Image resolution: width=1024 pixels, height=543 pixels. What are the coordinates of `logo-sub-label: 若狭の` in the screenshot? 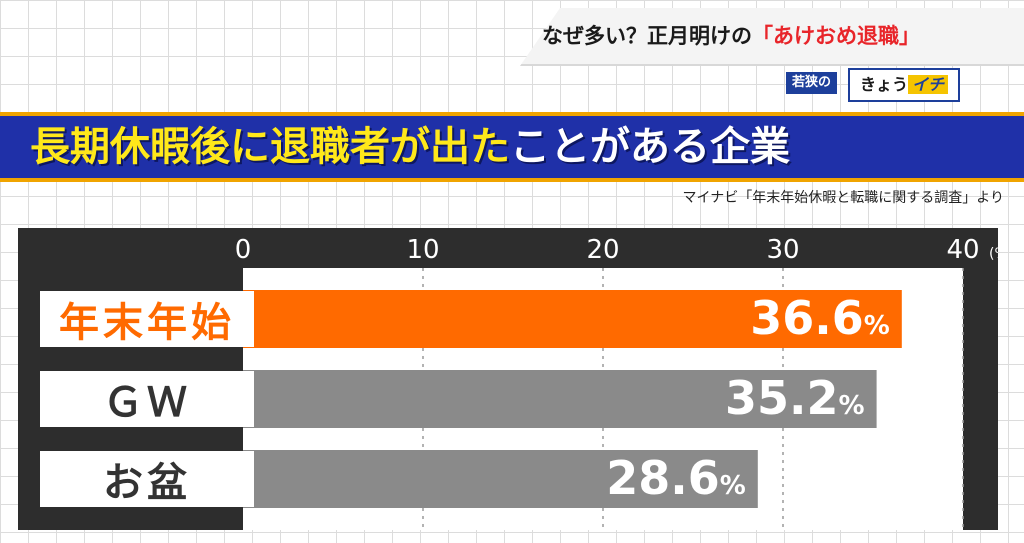 It's located at (812, 83).